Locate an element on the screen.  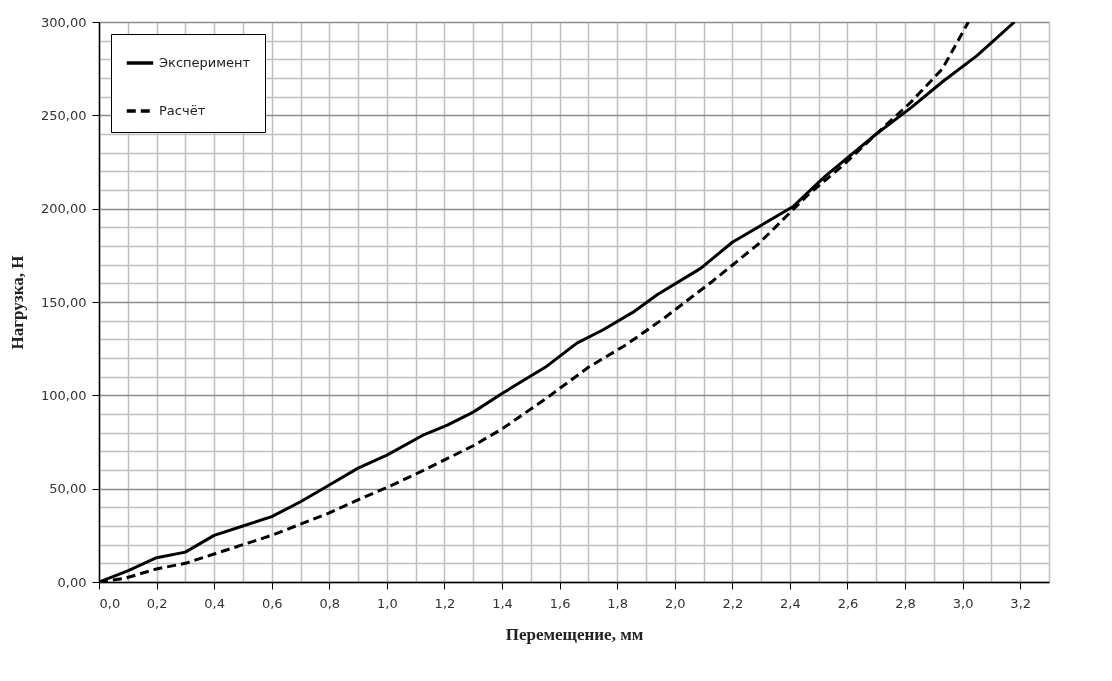
y-tick-label: 250,00 is located at coordinates (64, 115).